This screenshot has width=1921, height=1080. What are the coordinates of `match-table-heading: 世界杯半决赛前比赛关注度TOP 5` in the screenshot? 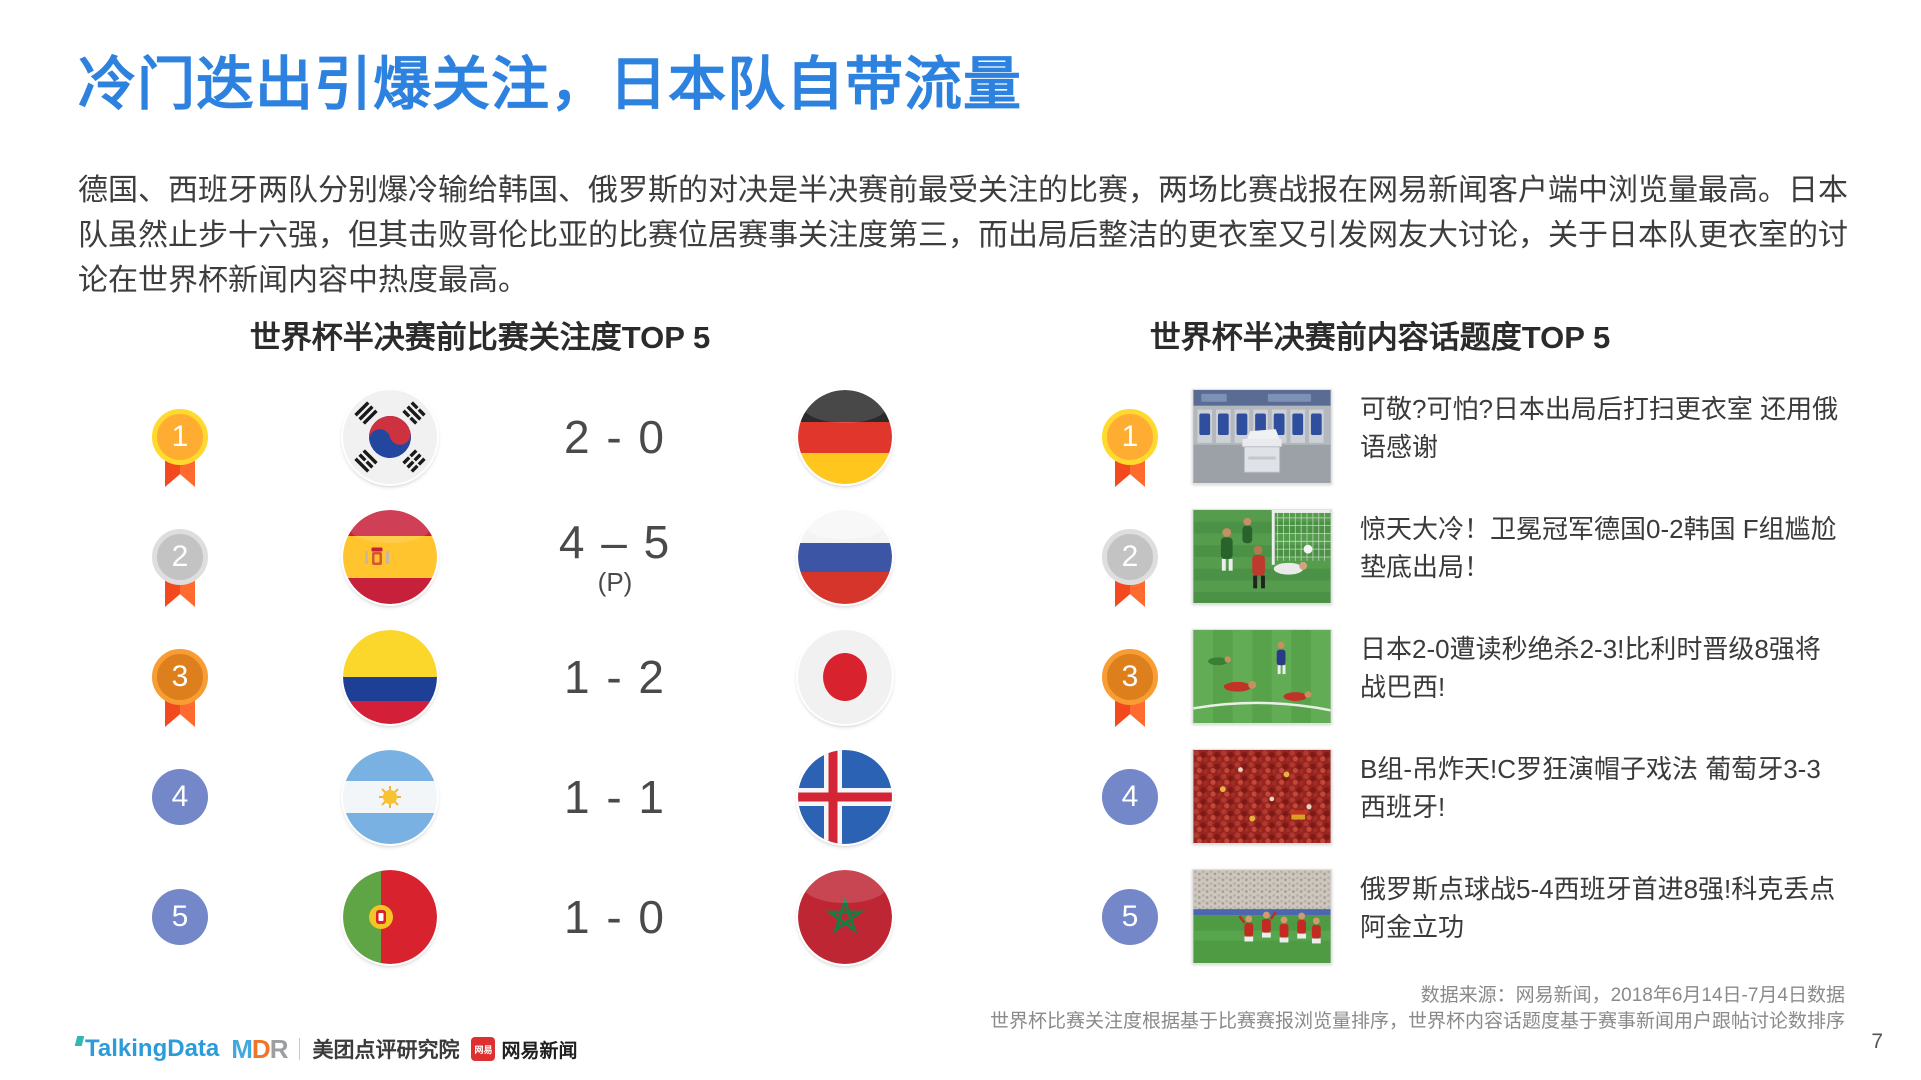 It's located at (480, 337).